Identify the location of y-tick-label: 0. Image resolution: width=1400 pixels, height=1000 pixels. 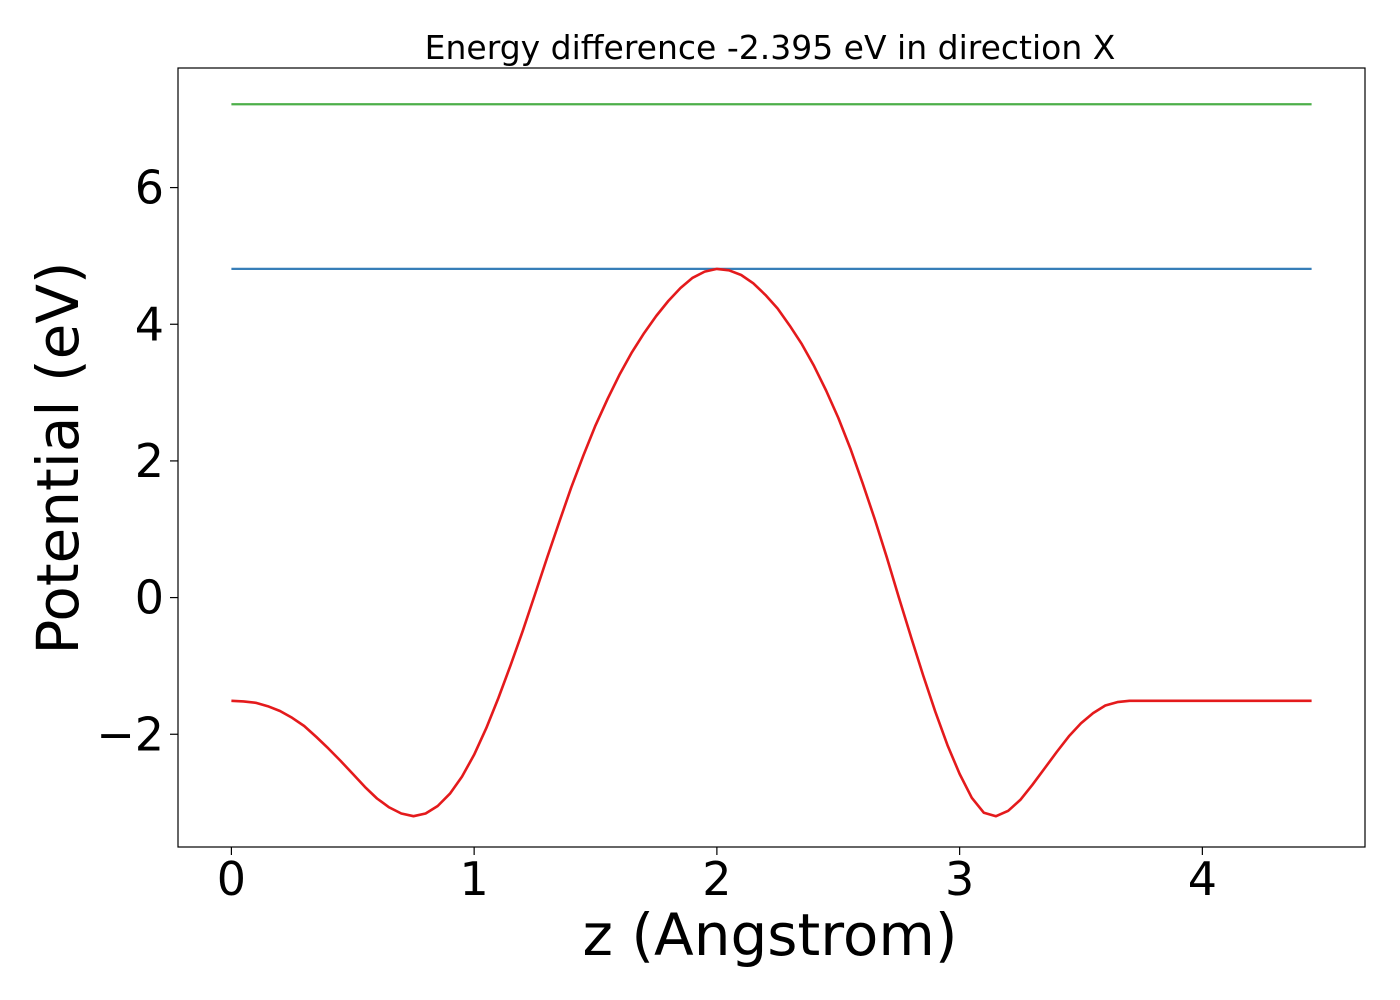
(149, 598).